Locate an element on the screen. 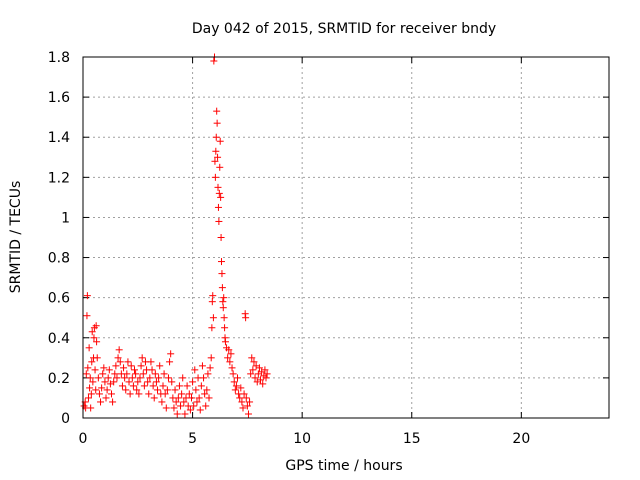 Image resolution: width=640 pixels, height=480 pixels. x-axis-label: GPS time / hours is located at coordinates (343, 466).